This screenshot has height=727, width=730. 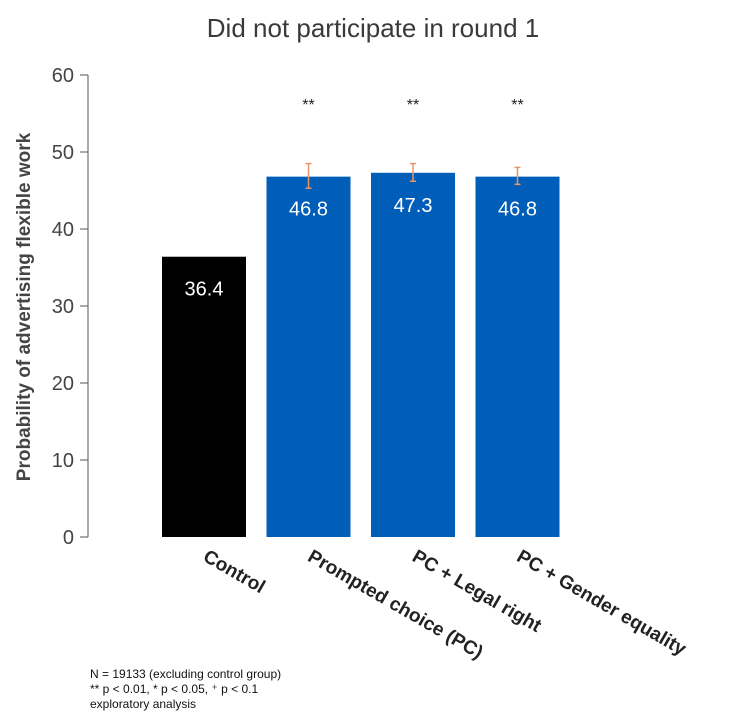 What do you see at coordinates (373, 28) in the screenshot?
I see `chart-title: Did not participate in round 1` at bounding box center [373, 28].